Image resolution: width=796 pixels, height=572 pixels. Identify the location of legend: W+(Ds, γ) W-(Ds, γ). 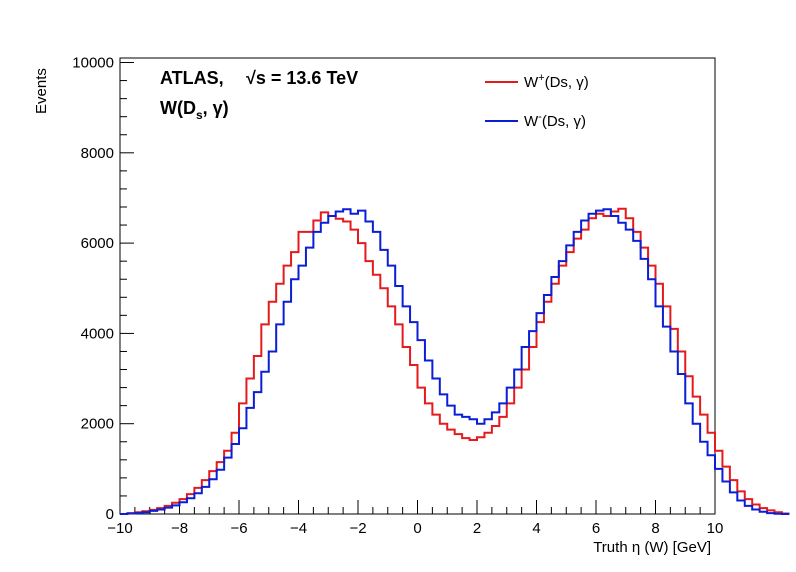
(537, 101).